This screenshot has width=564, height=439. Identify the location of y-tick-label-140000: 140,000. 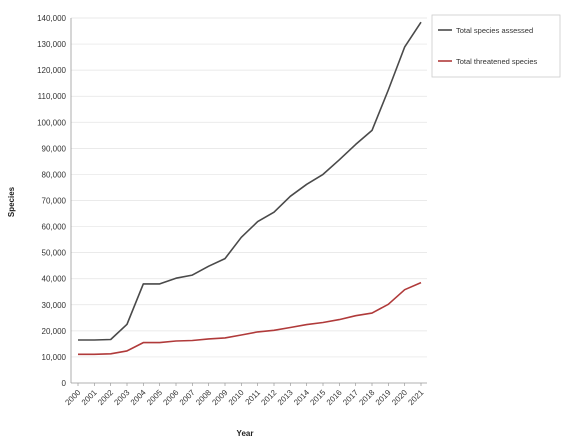
(51, 18).